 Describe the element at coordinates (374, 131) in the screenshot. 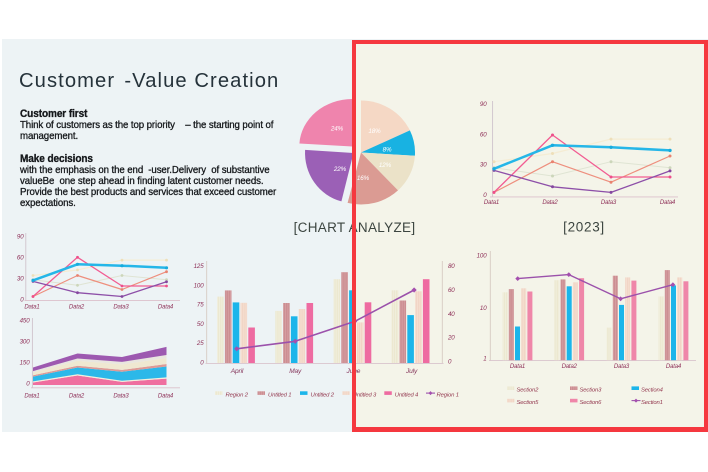

I see `svg-text: 18%` at that location.